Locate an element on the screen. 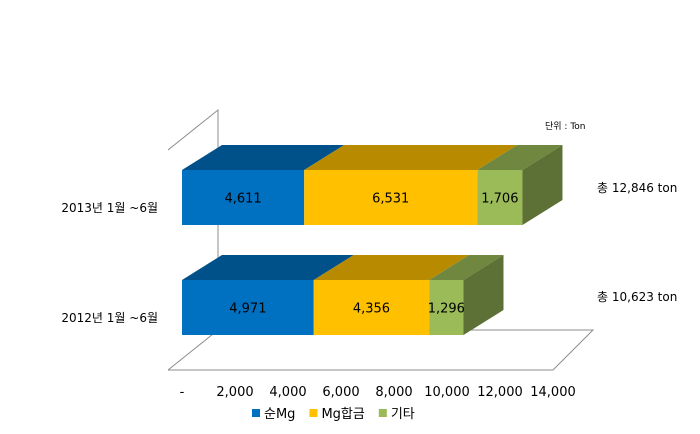 The height and width of the screenshot is (434, 700). bar-segment: 4,971 is located at coordinates (268, 295).